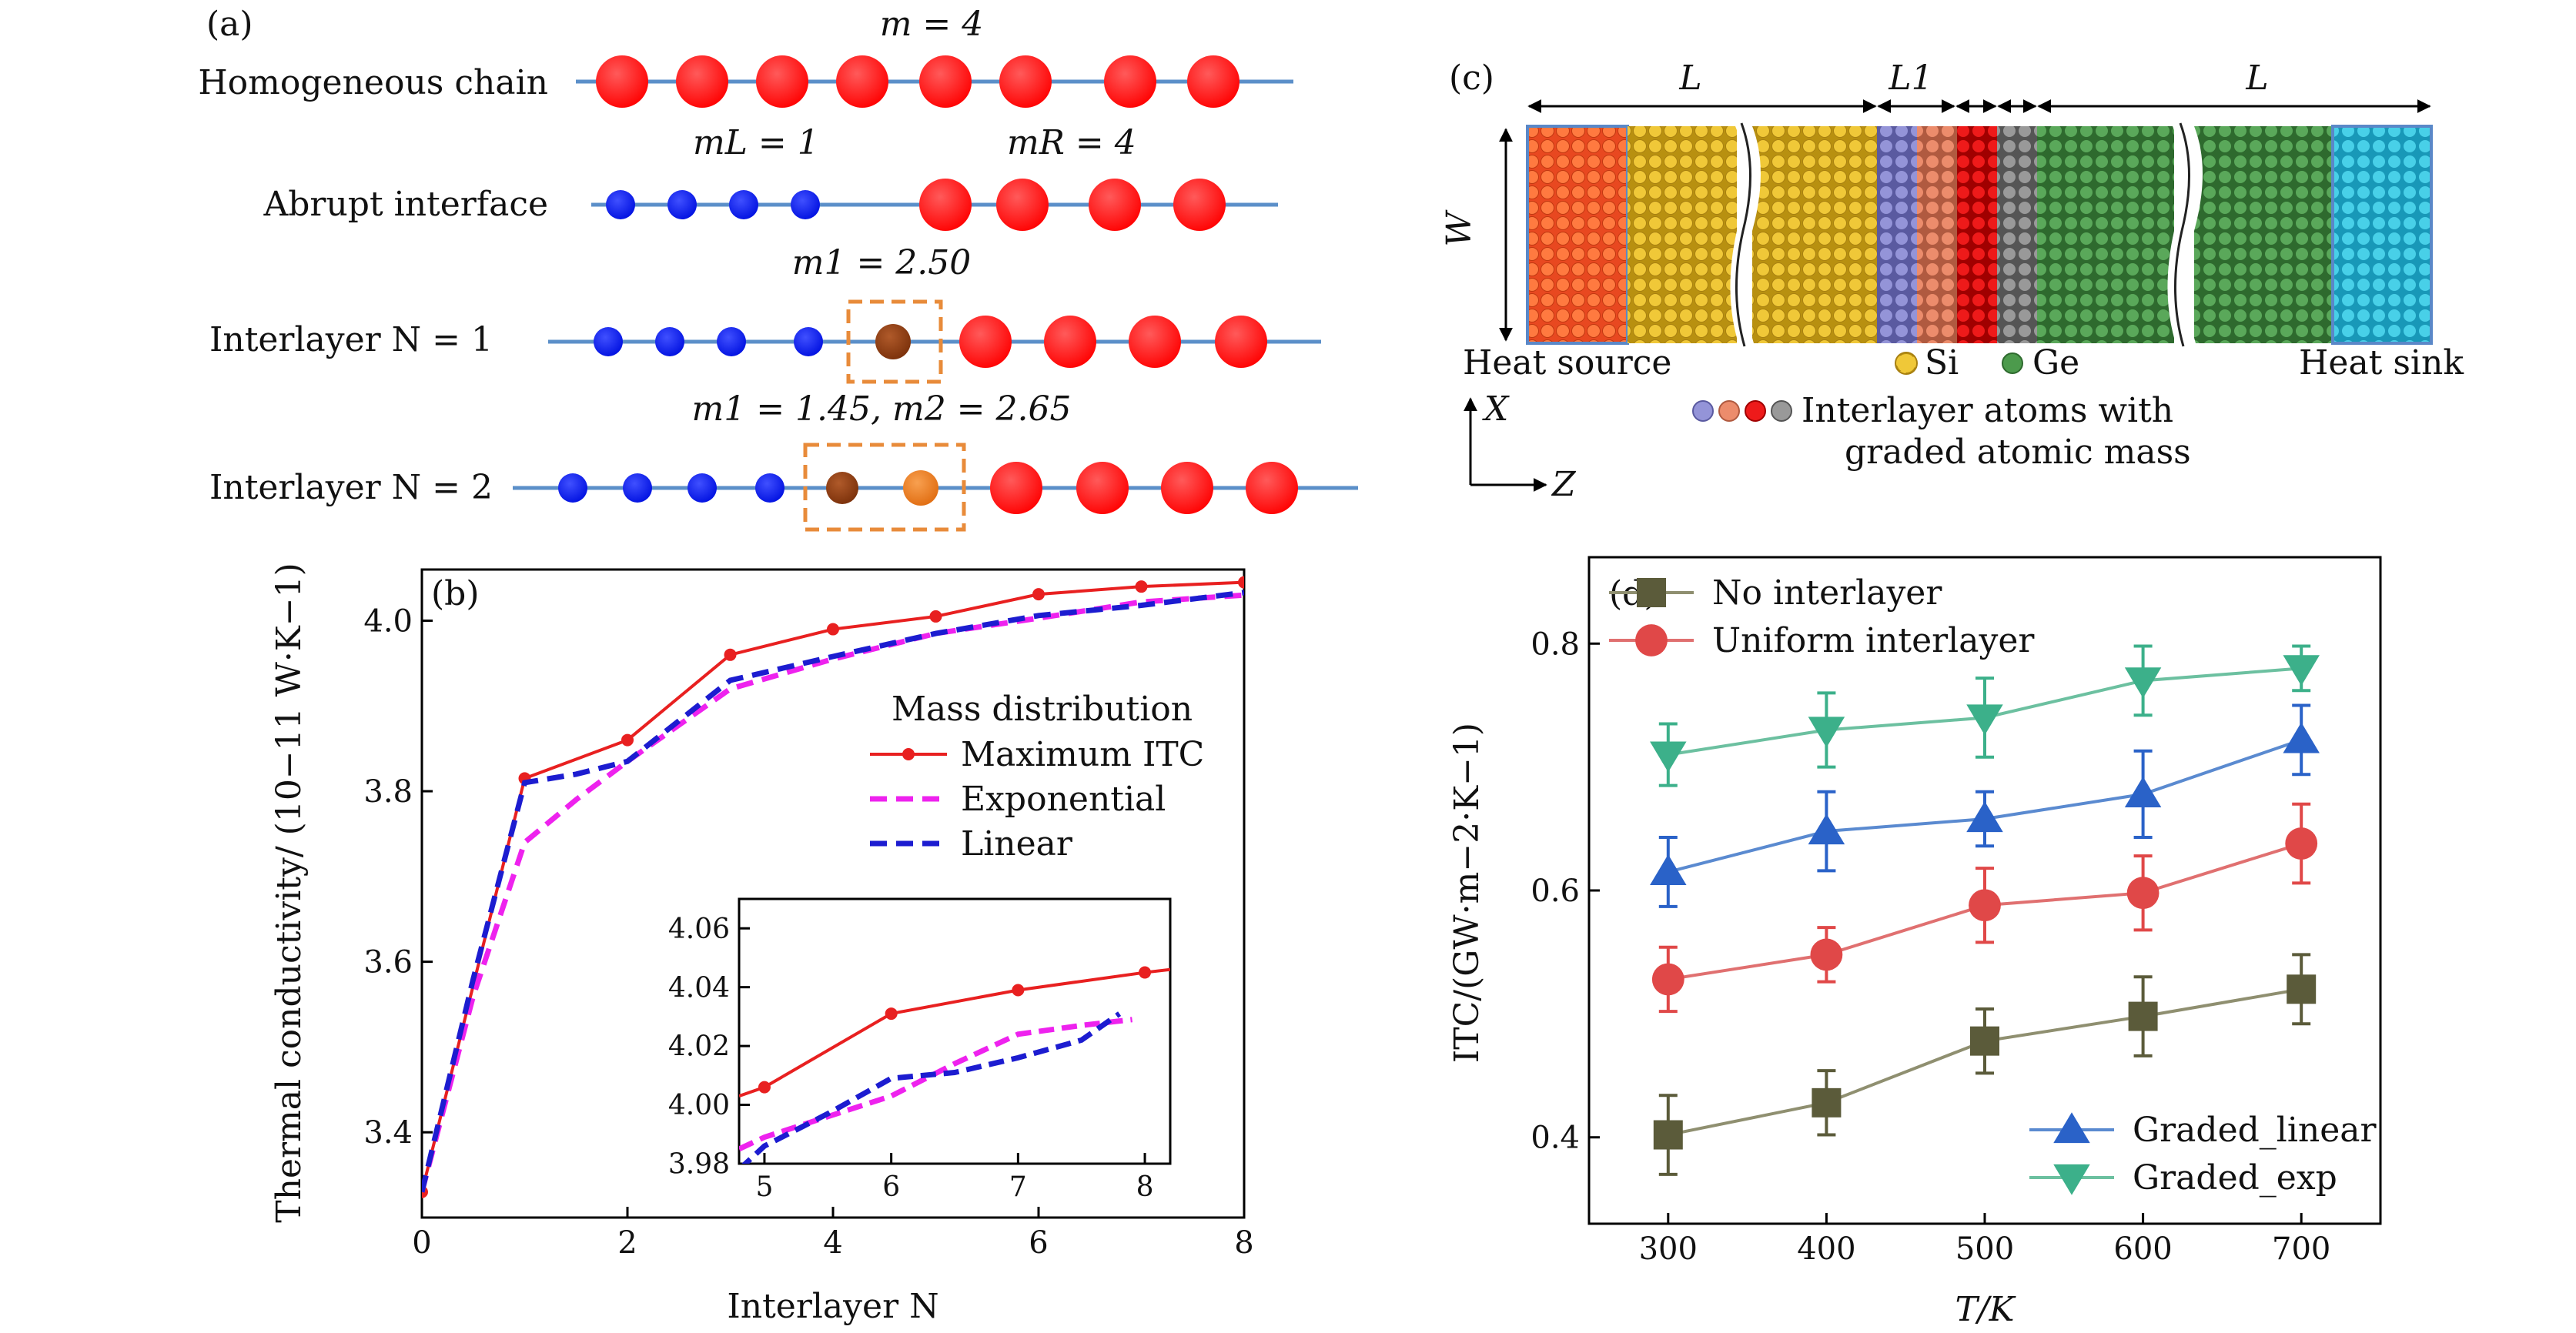 Image resolution: width=2576 pixels, height=1333 pixels. Describe the element at coordinates (2055, 363) in the screenshot. I see `ge-label: Ge` at that location.